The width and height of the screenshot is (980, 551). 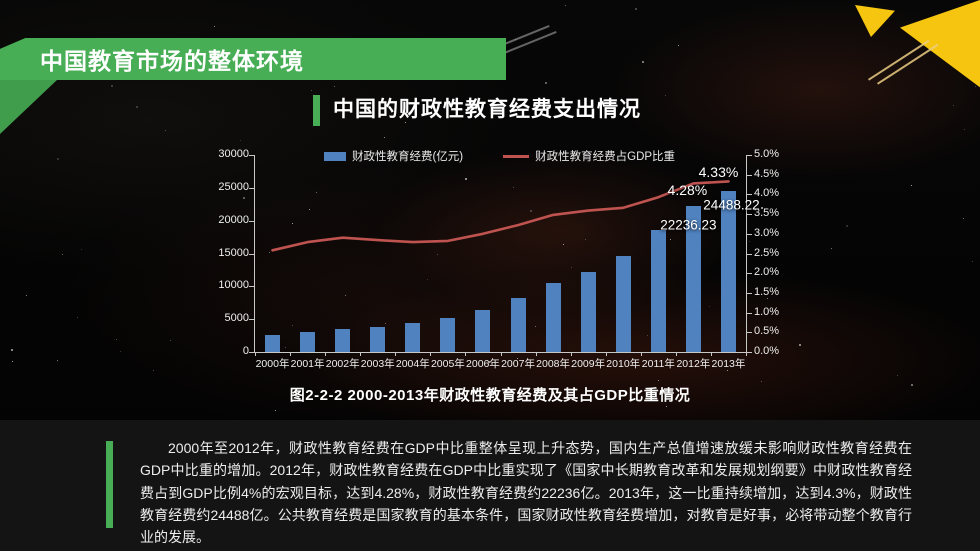 What do you see at coordinates (233, 252) in the screenshot?
I see `left-axis-label: 15000` at bounding box center [233, 252].